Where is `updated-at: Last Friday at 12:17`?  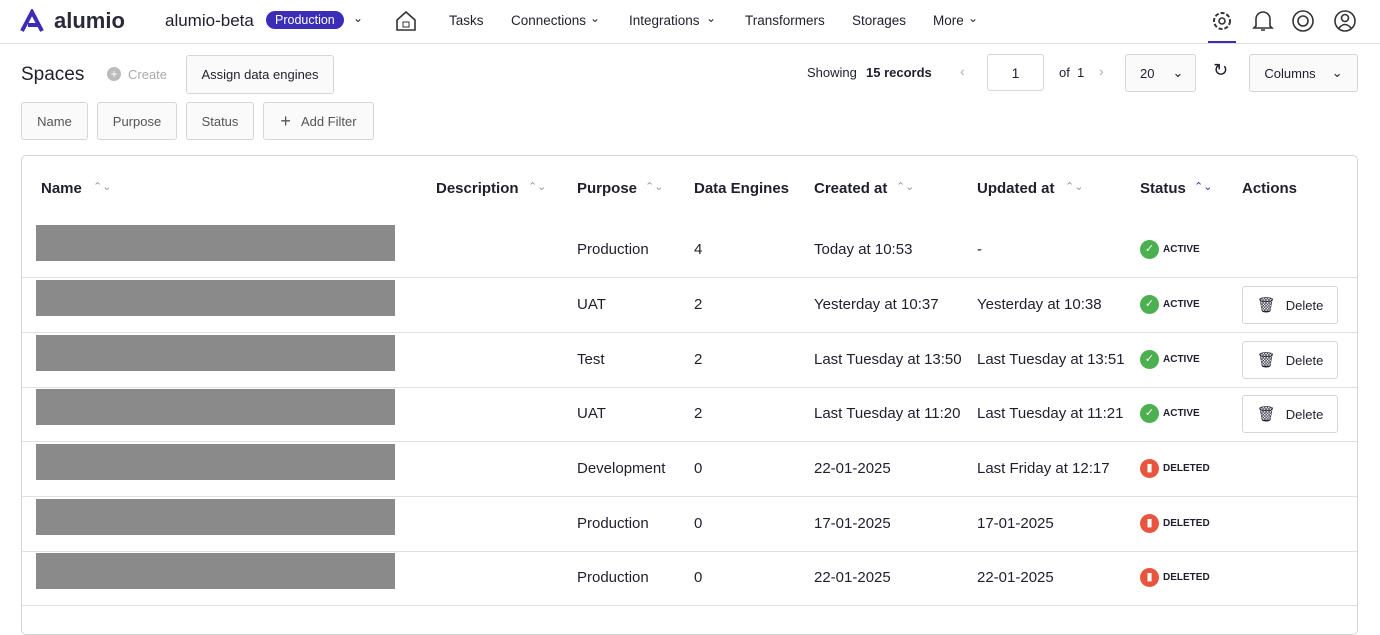 updated-at: Last Friday at 12:17 is located at coordinates (1043, 468).